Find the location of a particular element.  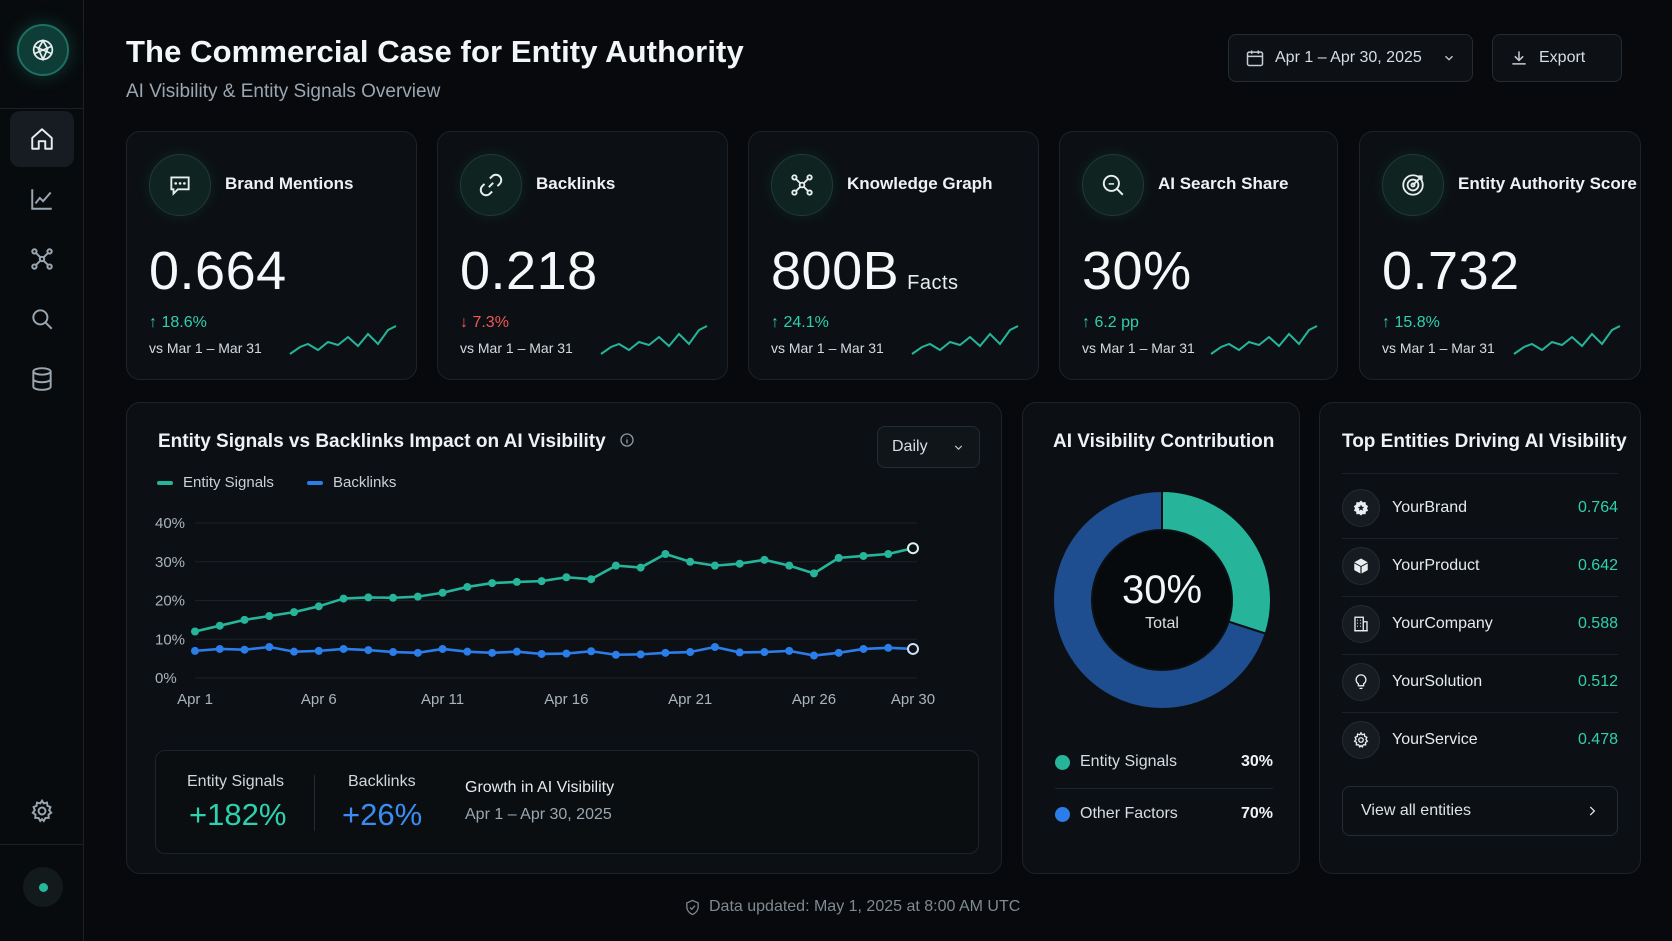

kpi-card-backlinks: Backlinks 0.218 ↓ 7.3% vs Mar 1 – Mar 31 is located at coordinates (582, 255).